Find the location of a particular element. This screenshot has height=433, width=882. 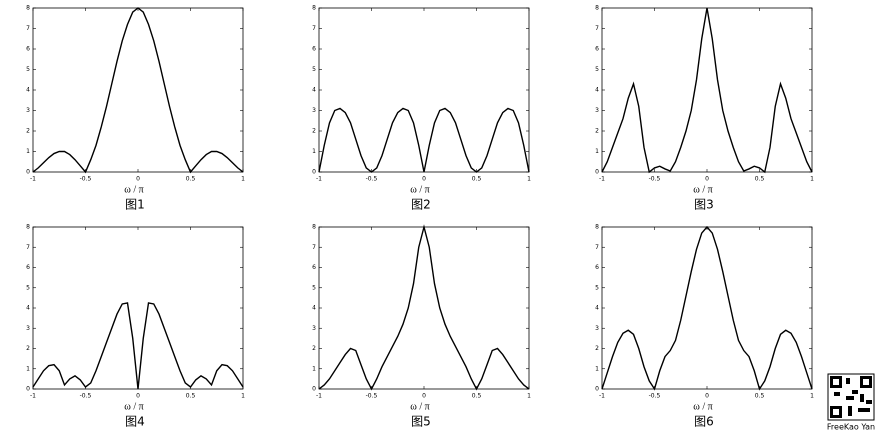

caption: 图1 is located at coordinates (135, 205).